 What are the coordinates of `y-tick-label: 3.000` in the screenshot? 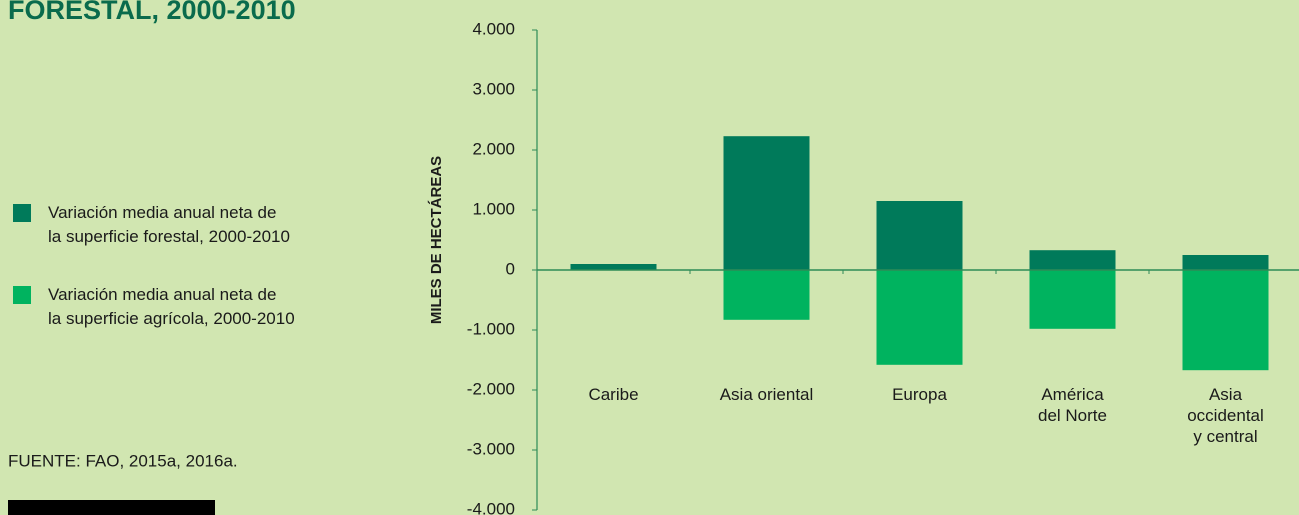 It's located at (493, 88).